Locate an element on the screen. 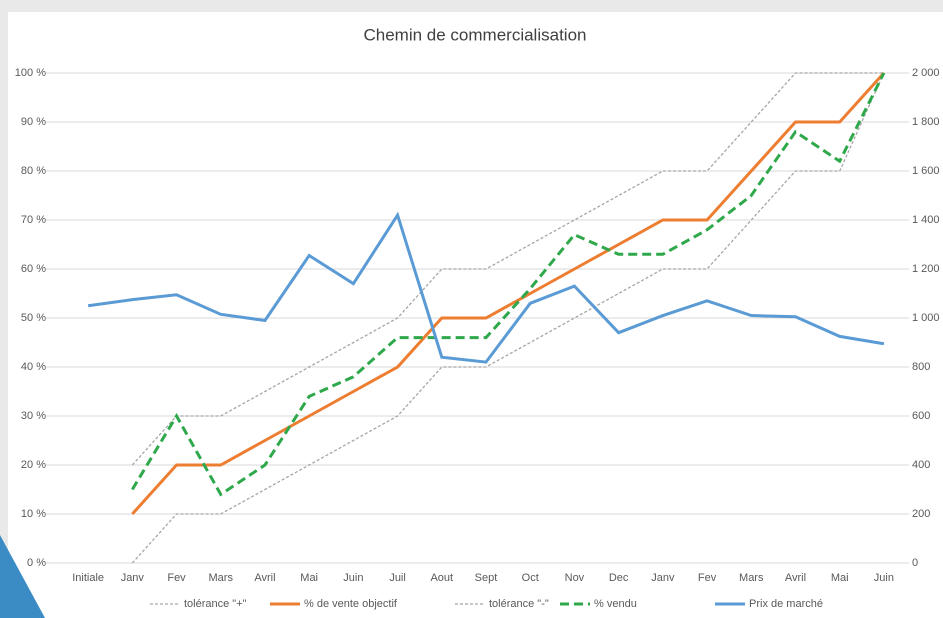 This screenshot has height=618, width=943. y-tick-label: 10 % is located at coordinates (33, 514).